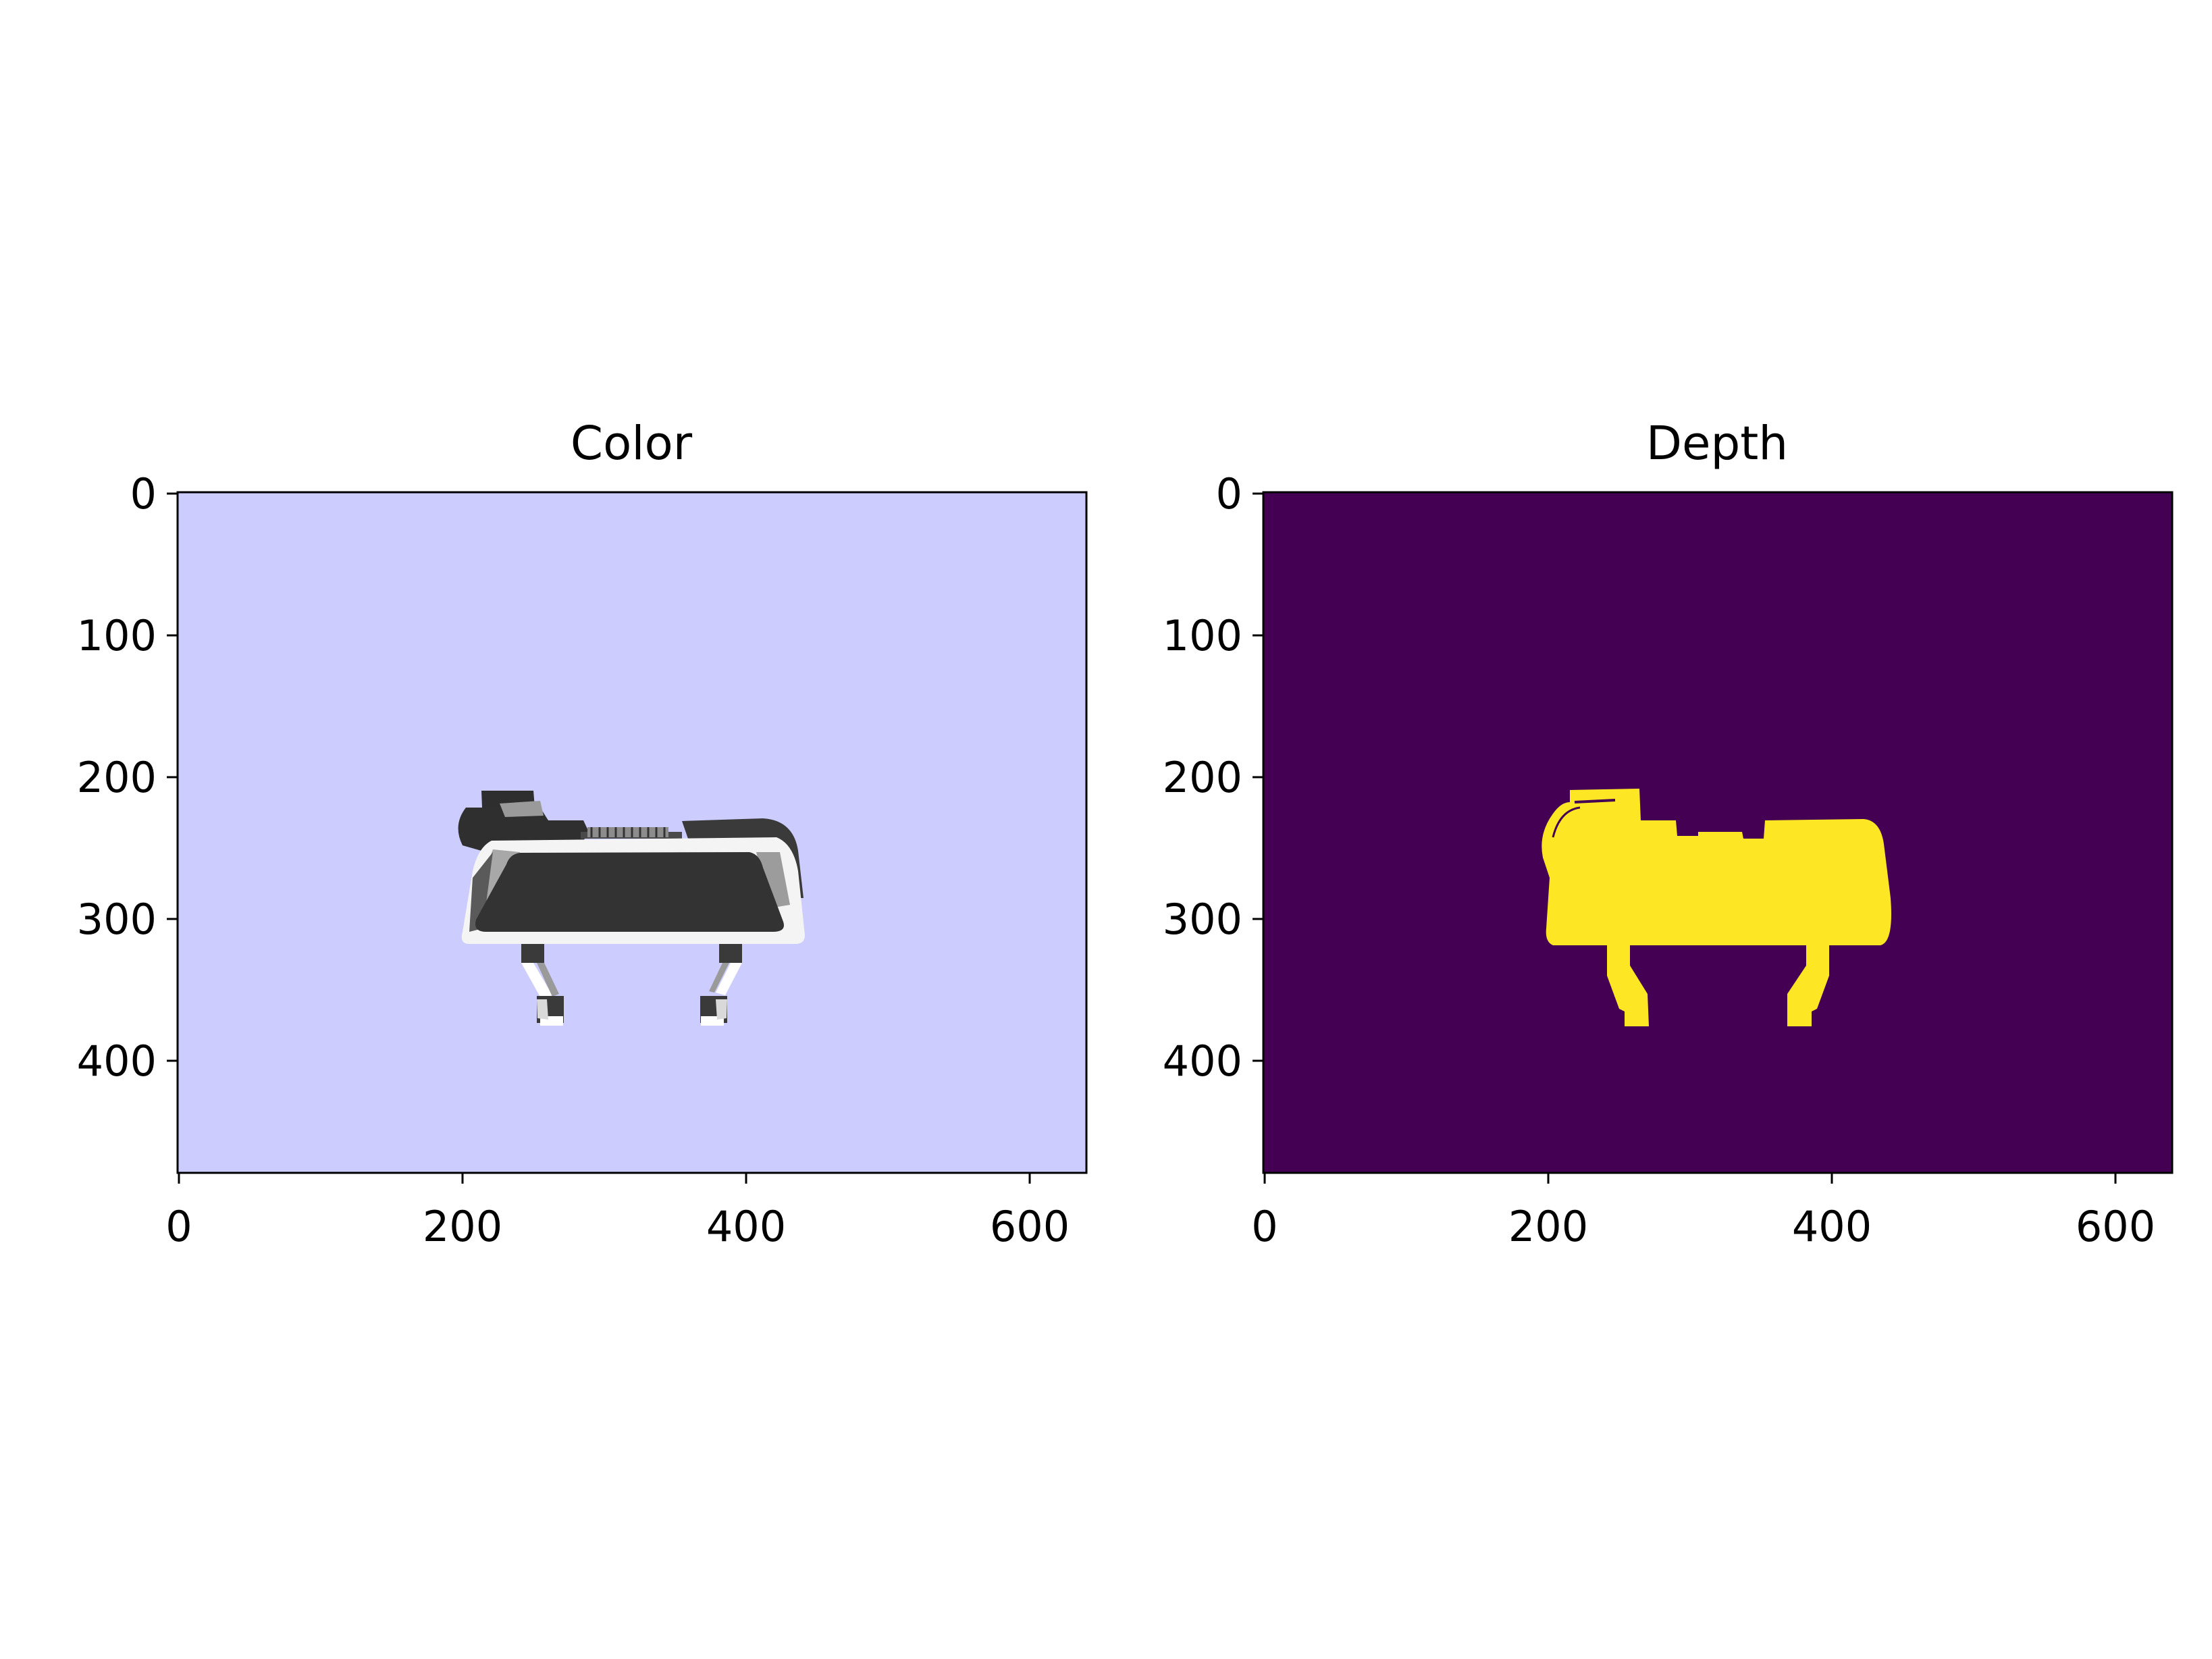 Image resolution: width=2212 pixels, height=1659 pixels. Describe the element at coordinates (632, 444) in the screenshot. I see `panel-title: Color` at that location.